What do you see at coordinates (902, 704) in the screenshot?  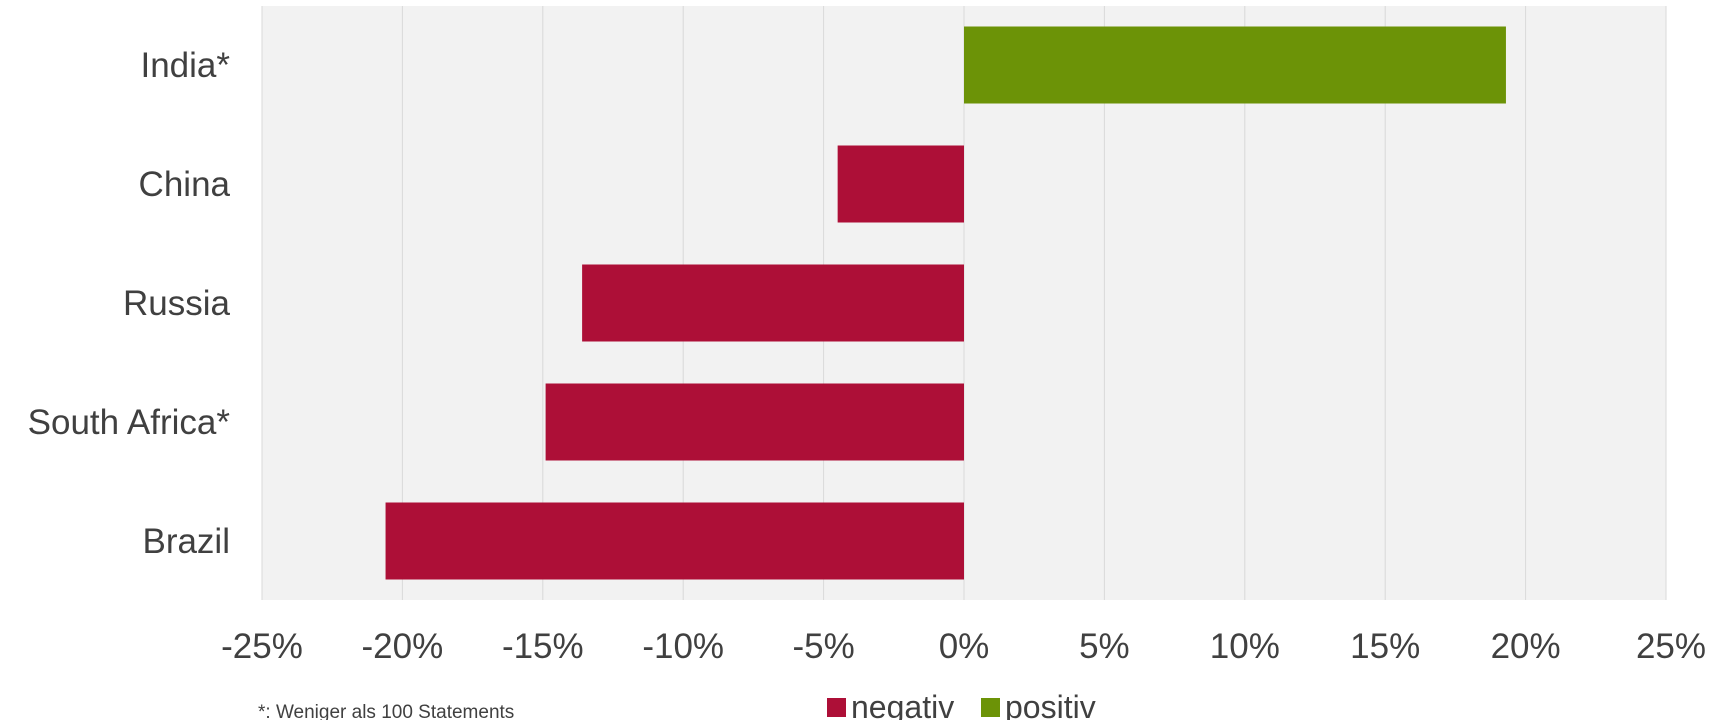 I see `legend-label-negativ: negativ` at bounding box center [902, 704].